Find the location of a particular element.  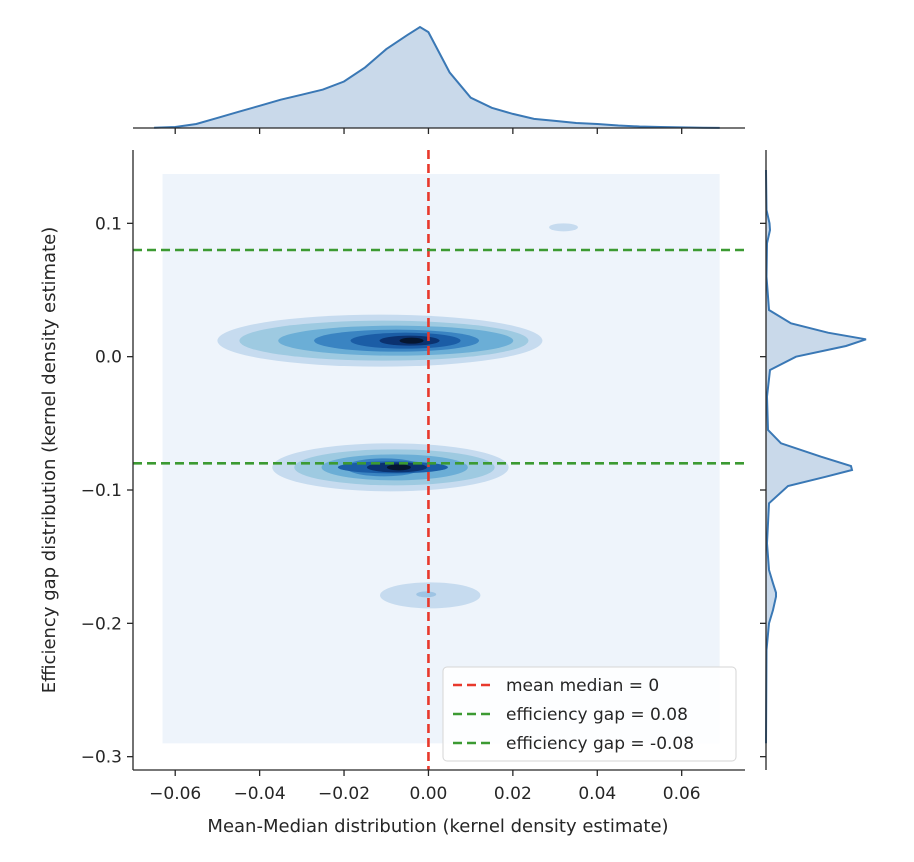

legend-entry-label: efficiency gap = 0.08 is located at coordinates (597, 715).